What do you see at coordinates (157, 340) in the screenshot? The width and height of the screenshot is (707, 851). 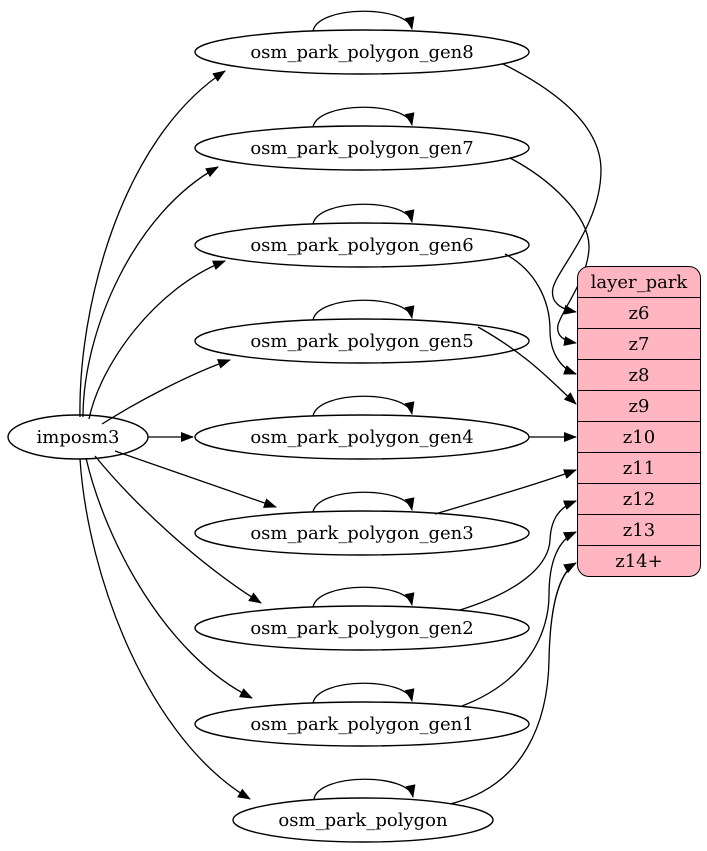 I see `edge-imposm3-to-gen6` at bounding box center [157, 340].